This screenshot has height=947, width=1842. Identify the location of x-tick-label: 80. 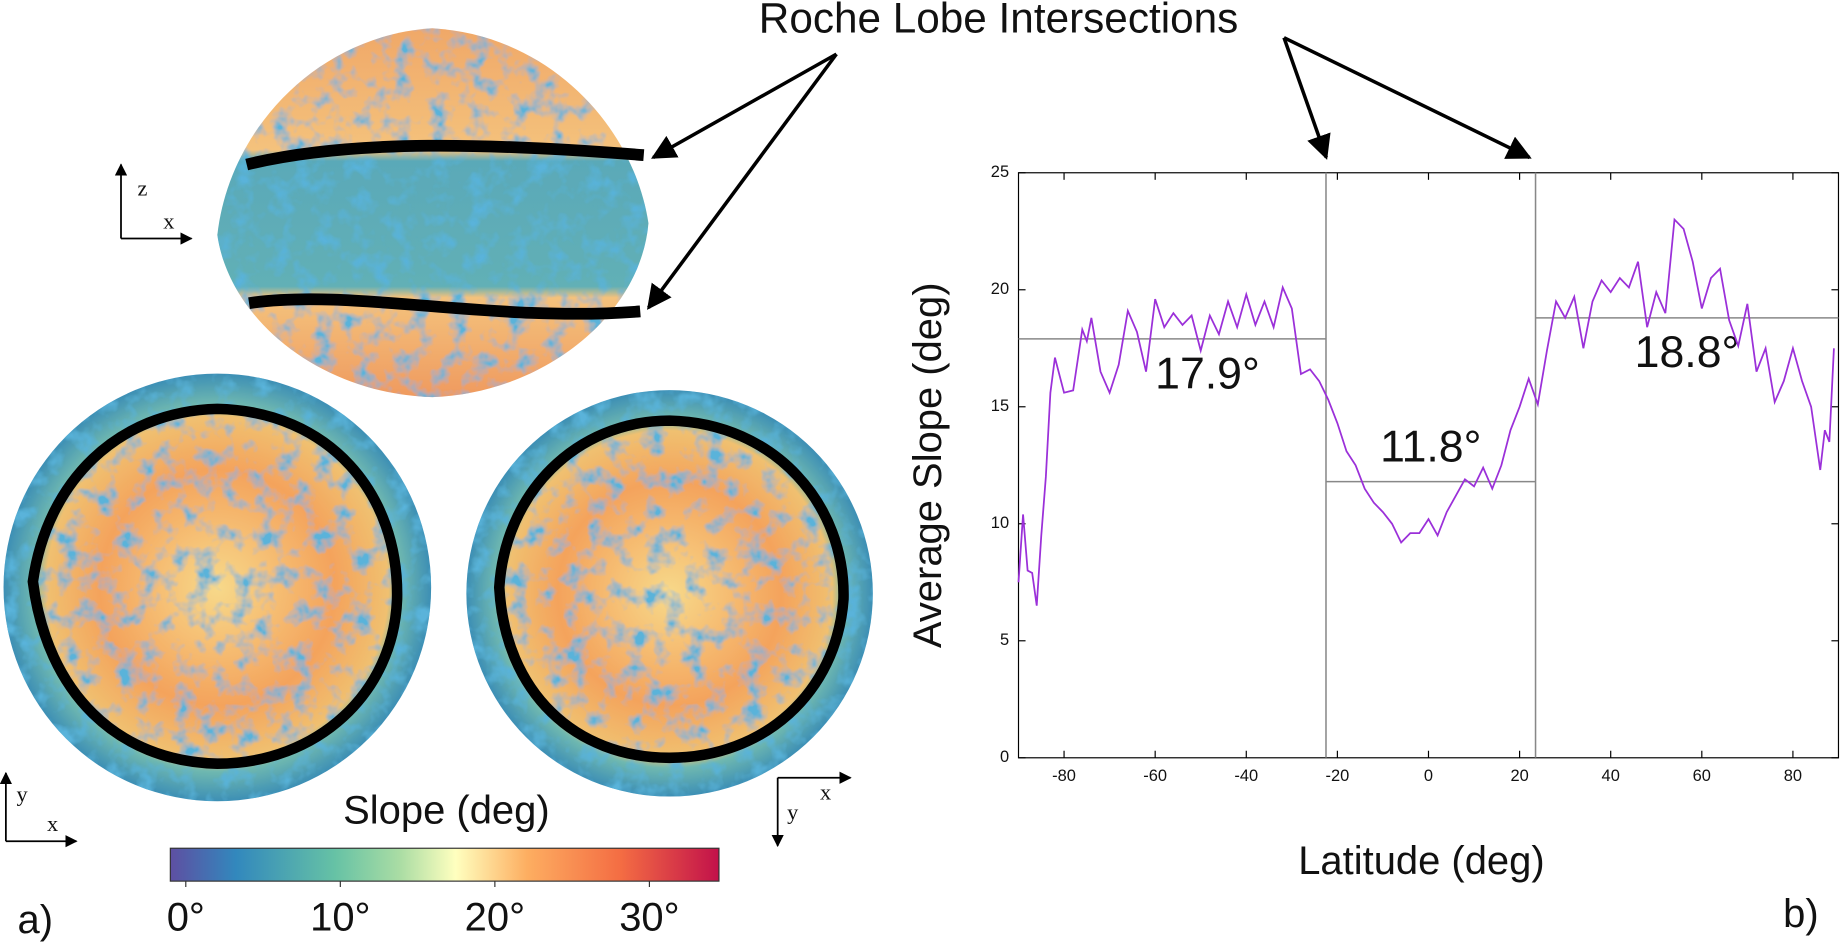
(1793, 776).